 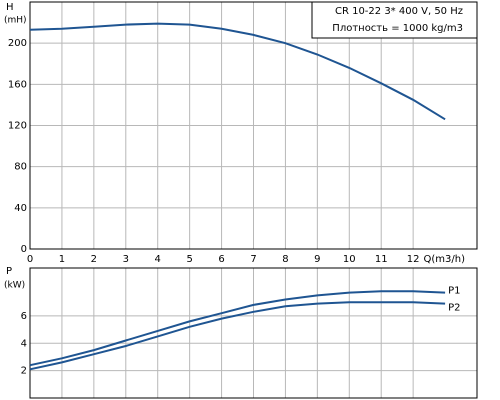 I want to click on x-tick-label: 2, so click(x=94, y=259).